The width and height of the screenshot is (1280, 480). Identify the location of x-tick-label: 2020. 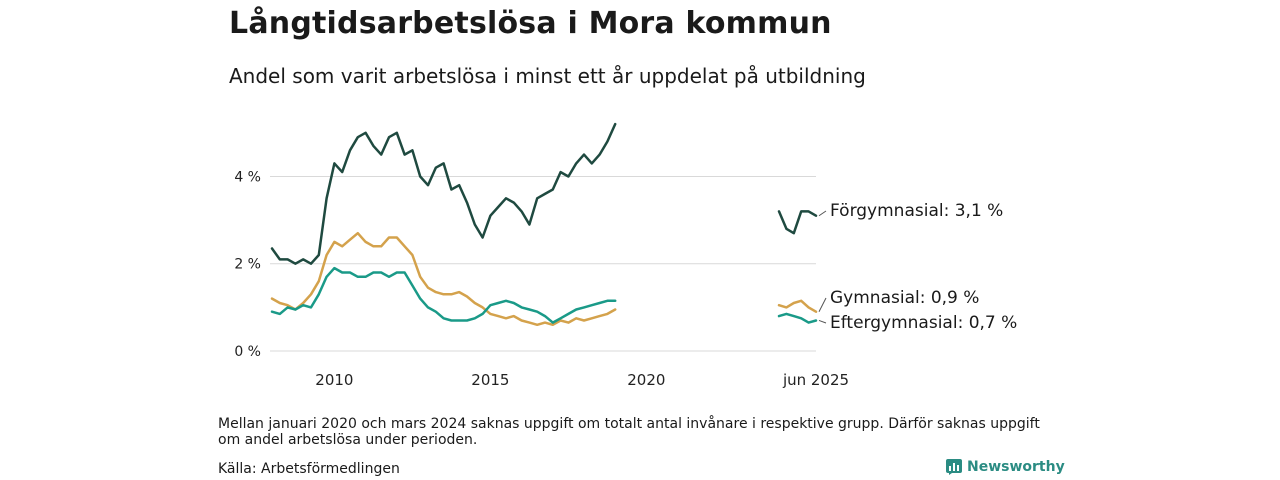
(646, 380).